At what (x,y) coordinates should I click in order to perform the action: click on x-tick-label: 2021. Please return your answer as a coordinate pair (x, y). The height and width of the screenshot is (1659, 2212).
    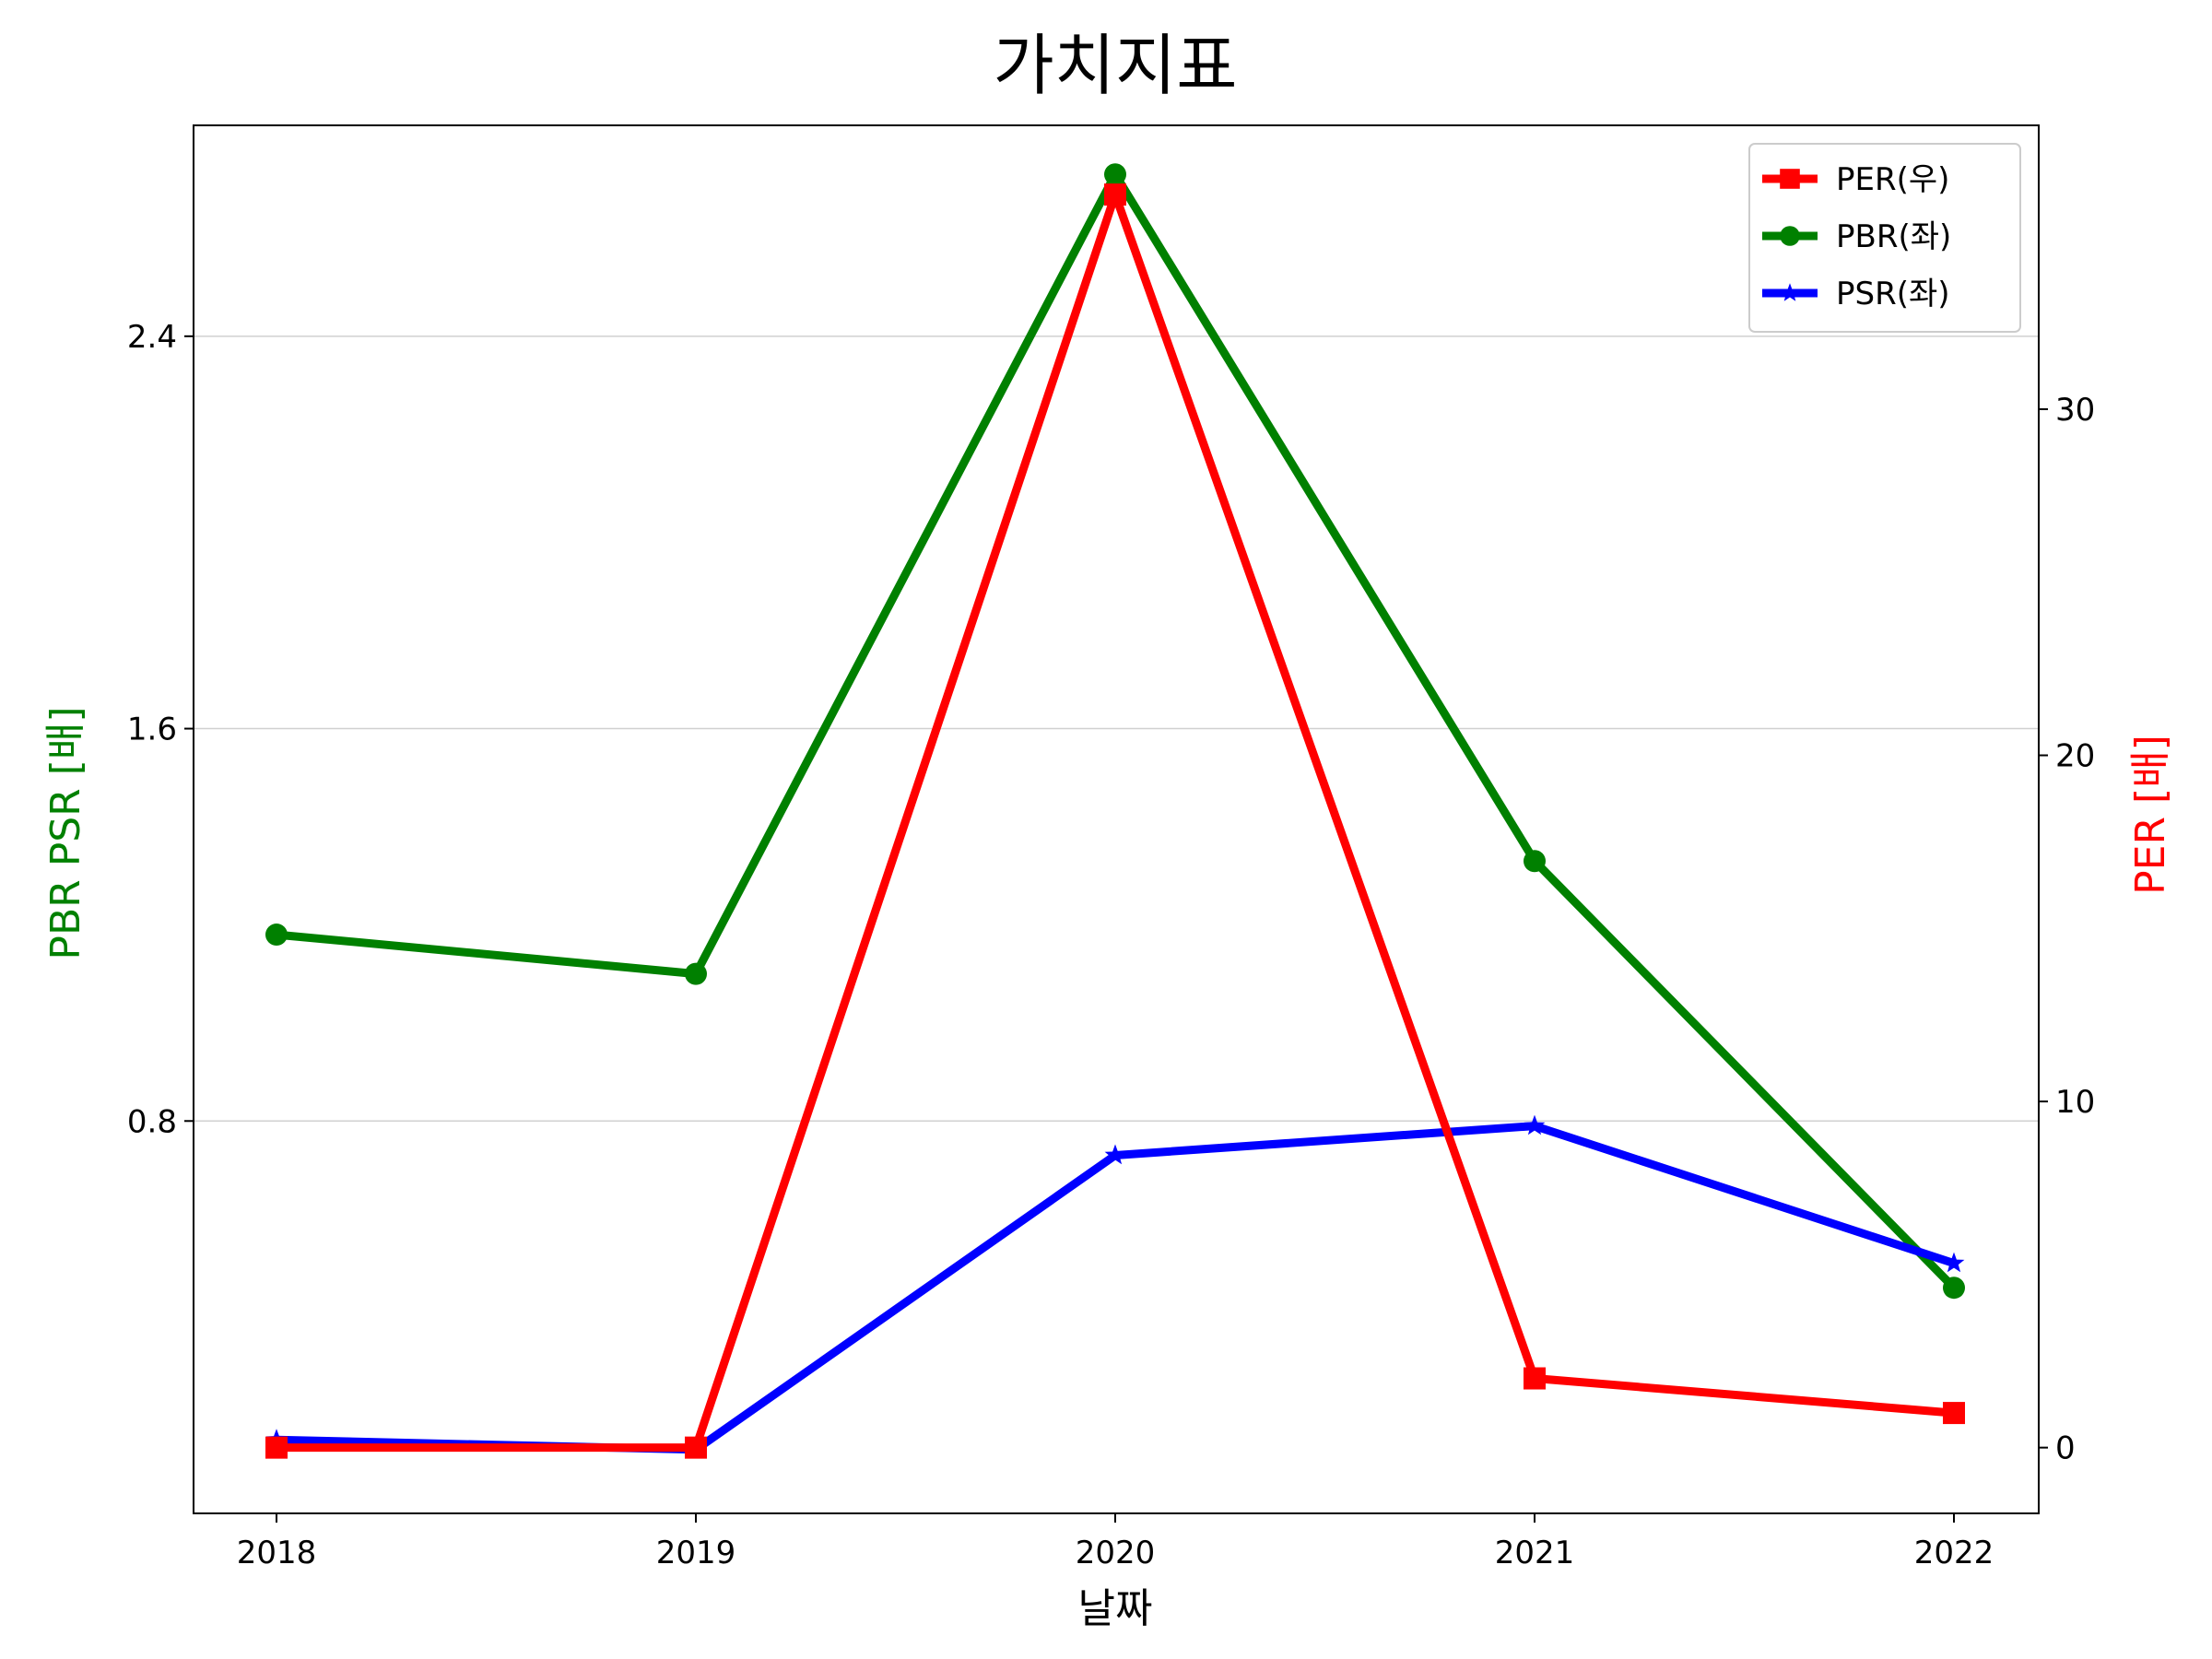
    Looking at the image, I should click on (1535, 1553).